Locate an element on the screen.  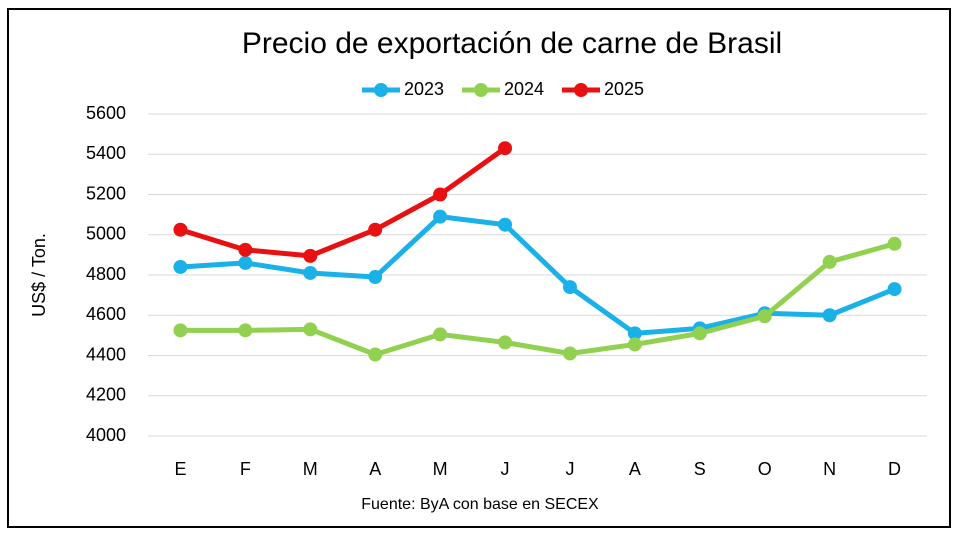
y-tick-label: 4800 is located at coordinates (106, 274).